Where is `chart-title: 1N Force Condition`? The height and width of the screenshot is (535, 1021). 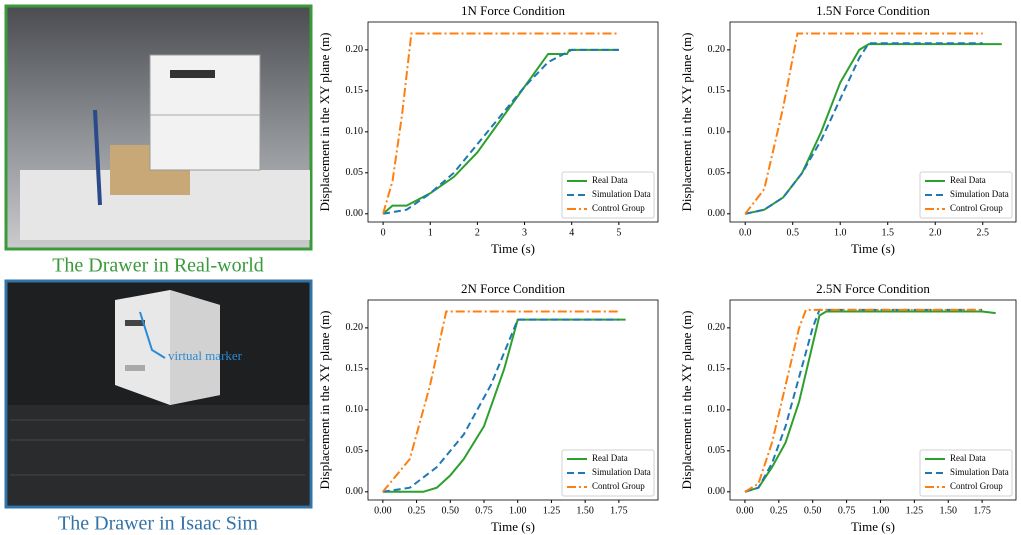
chart-title: 1N Force Condition is located at coordinates (513, 10).